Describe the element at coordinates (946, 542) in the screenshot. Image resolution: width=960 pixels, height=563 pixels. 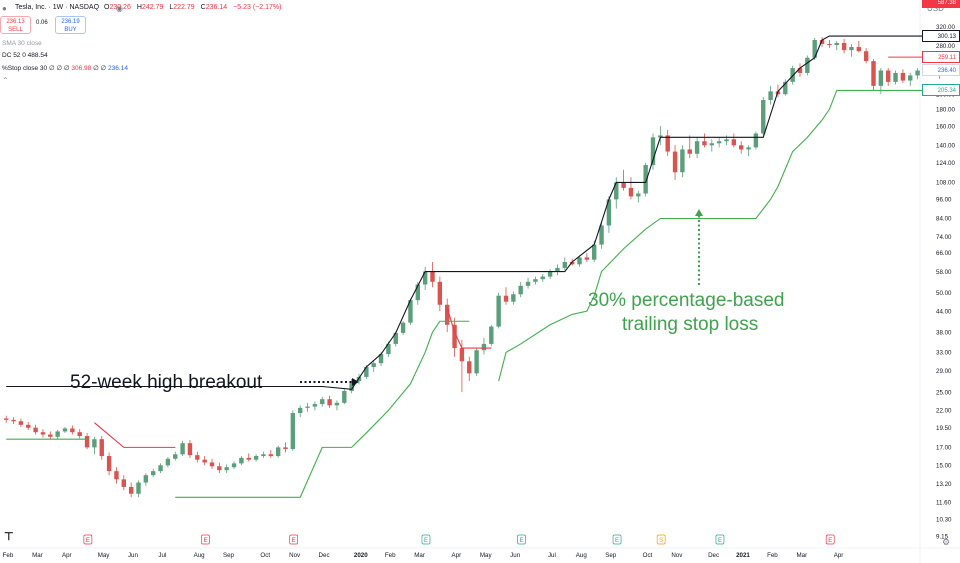
I see `settings-gear-icon: ⚙` at that location.